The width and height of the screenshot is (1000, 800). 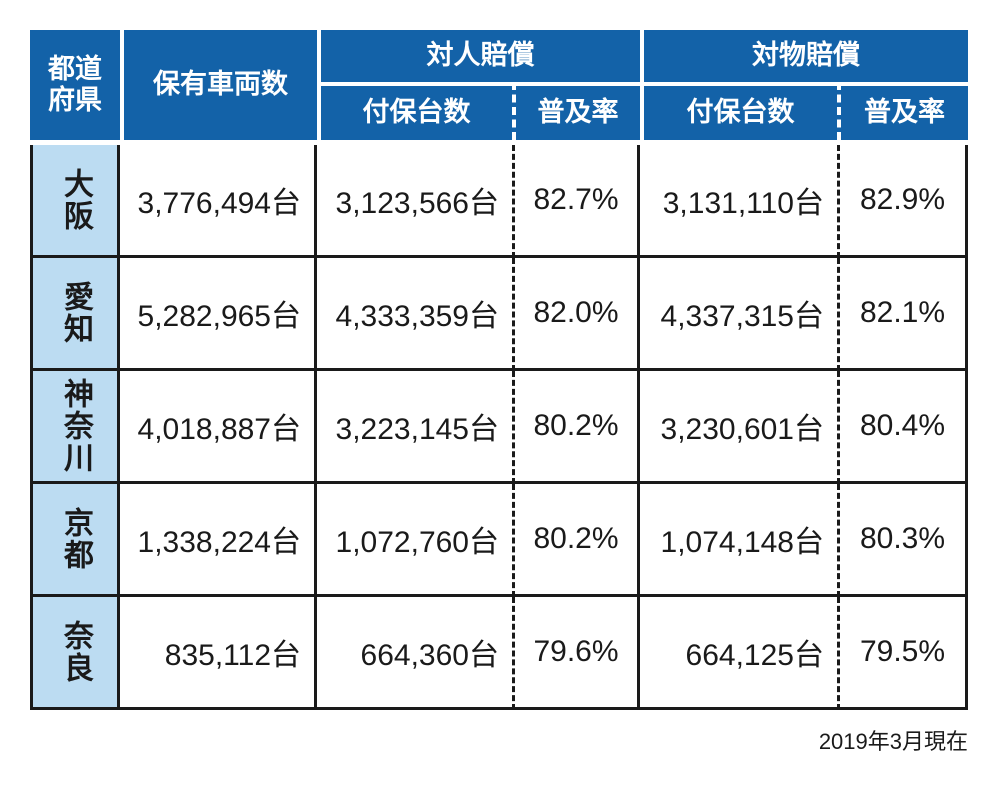 I want to click on cell-pd-insured: 664,125台, so click(x=738, y=653).